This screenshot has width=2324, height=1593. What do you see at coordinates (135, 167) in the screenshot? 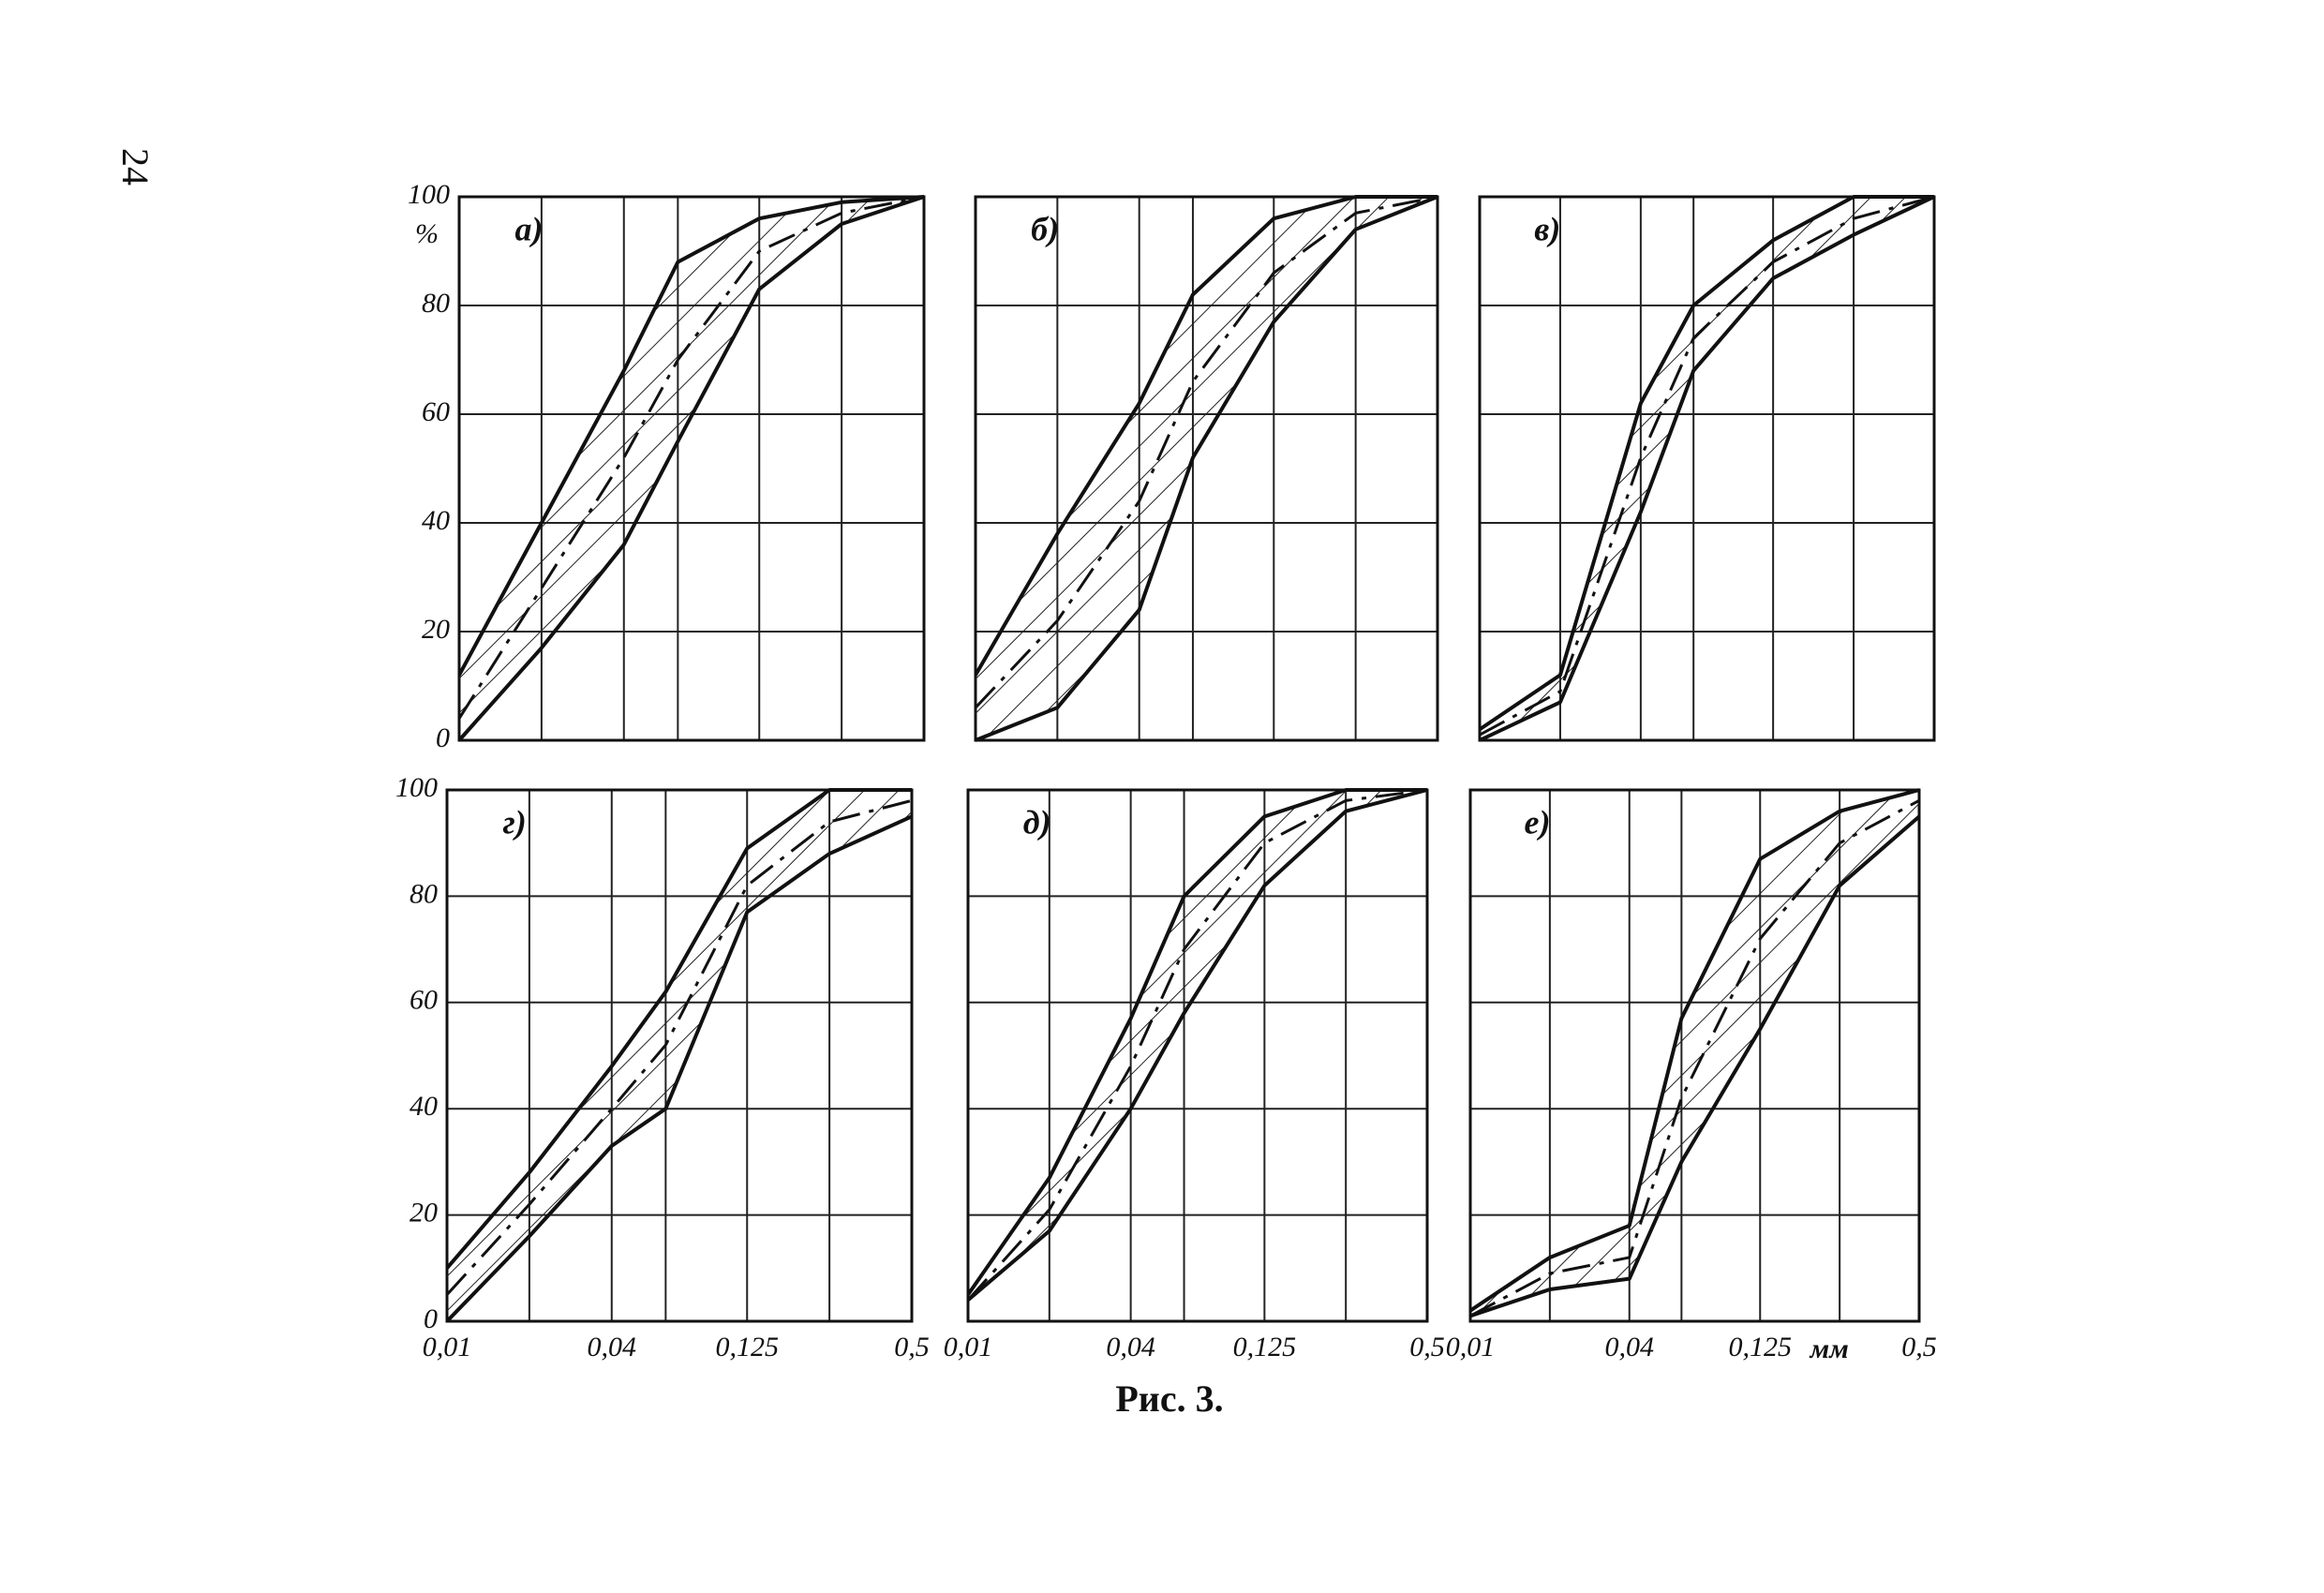
I see `page-number: 24` at bounding box center [135, 167].